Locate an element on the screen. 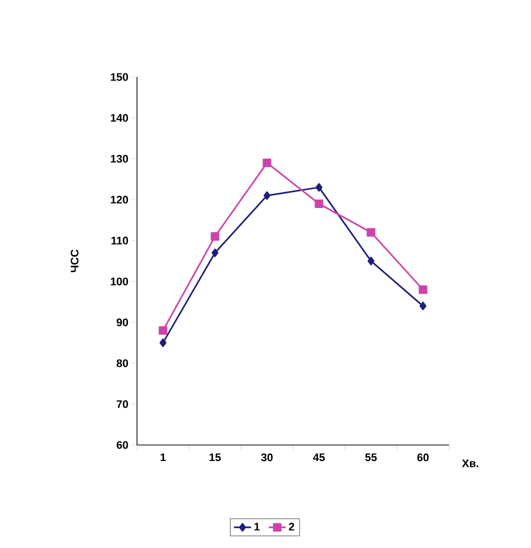  y-tick-label: 80 is located at coordinates (122, 363).